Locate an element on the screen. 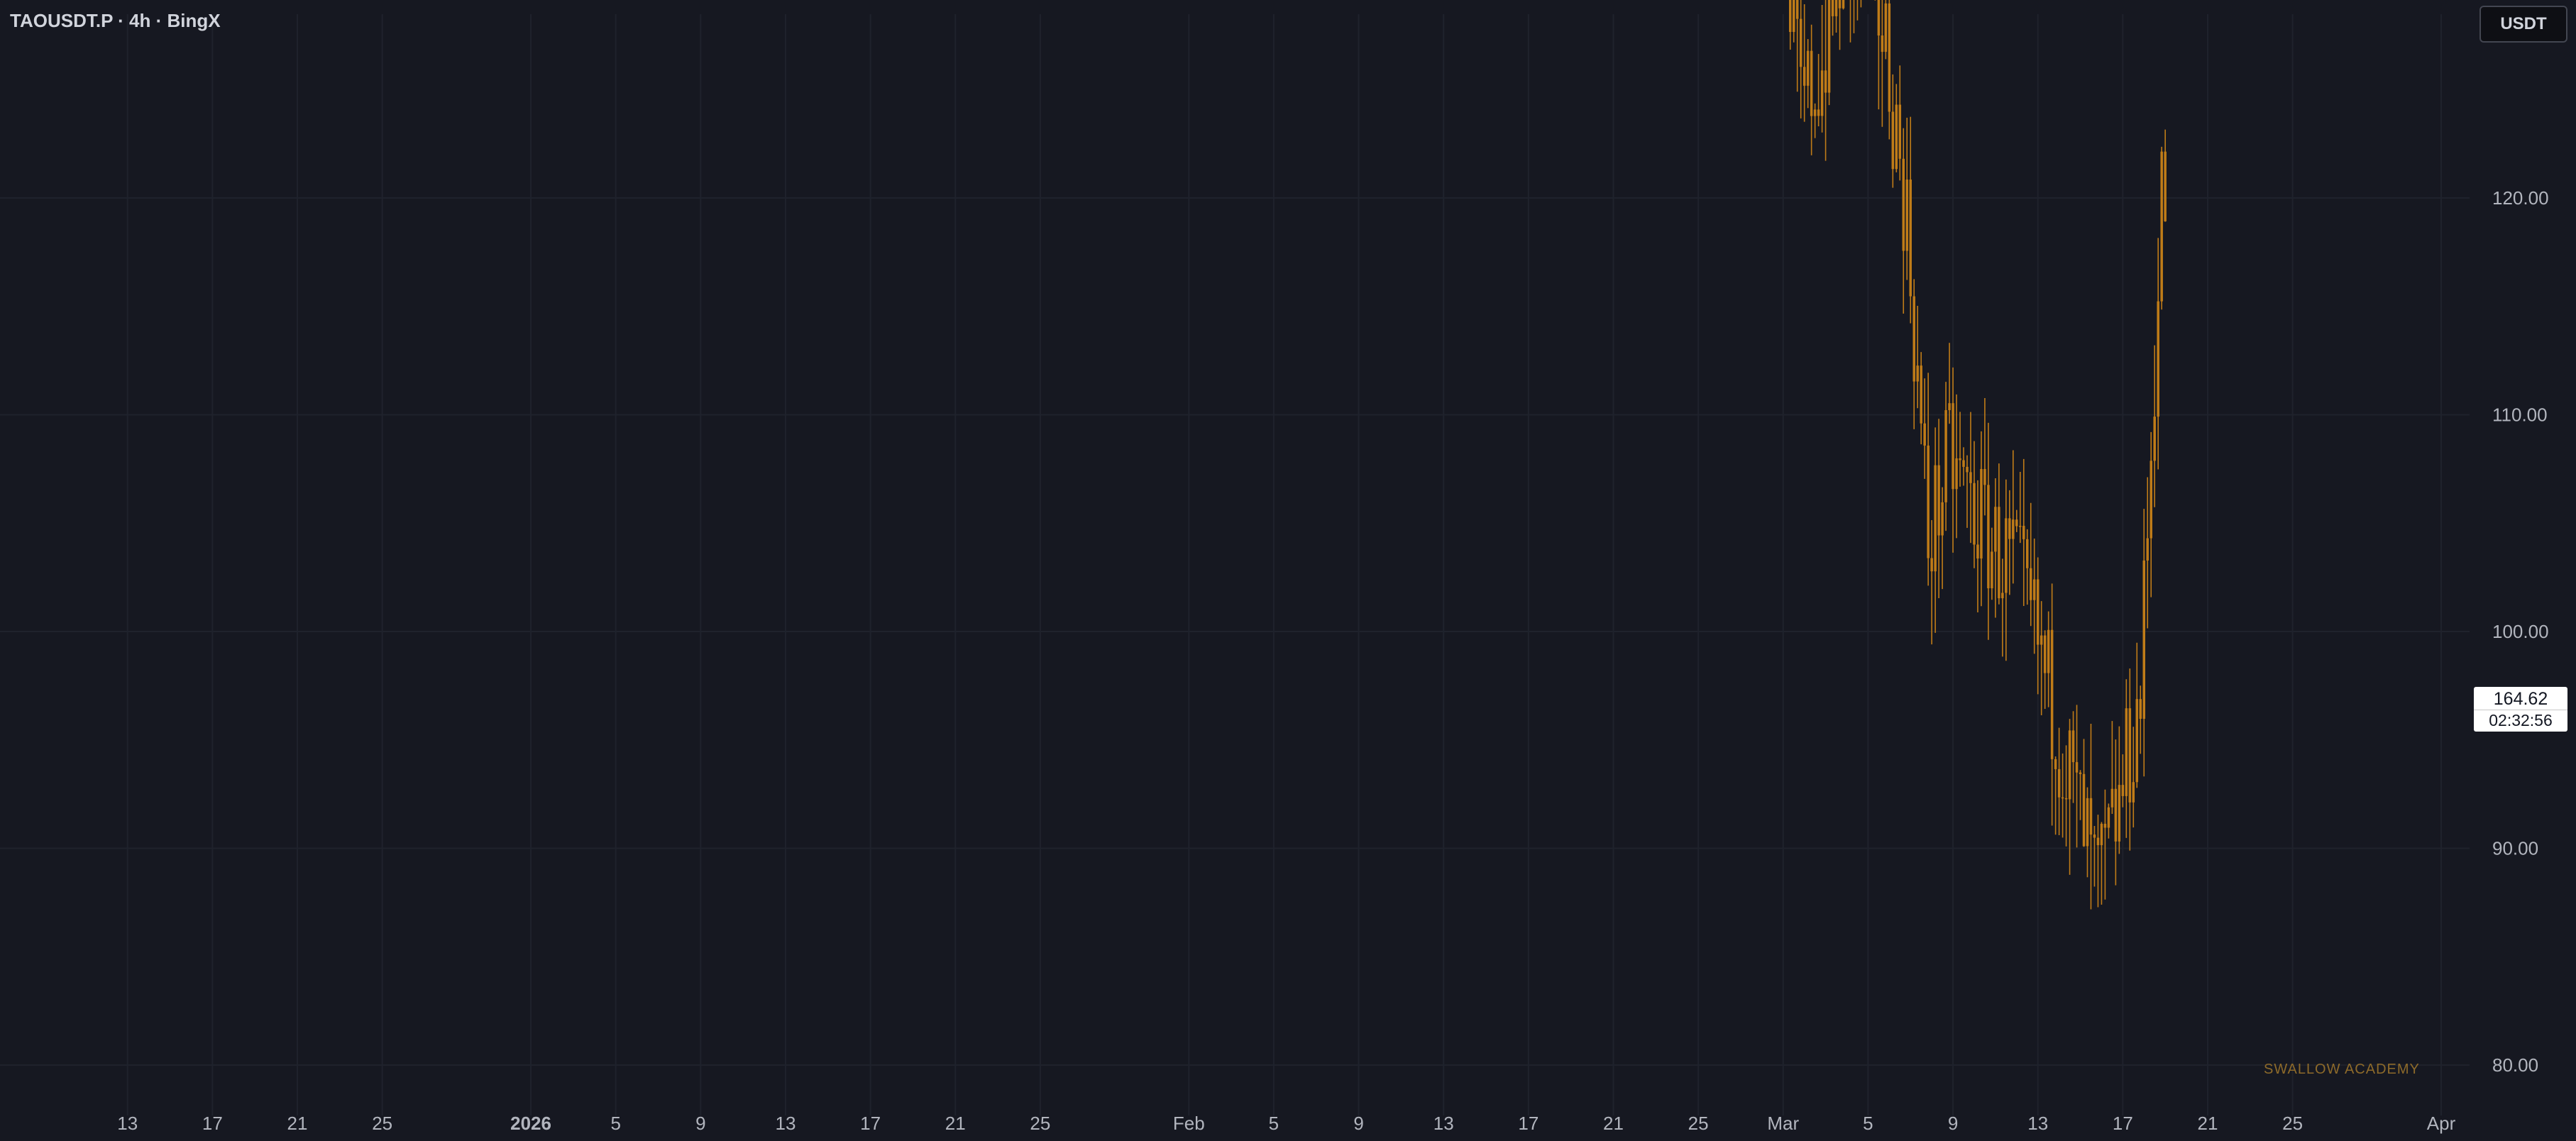 The image size is (2576, 1141). symbol-title: TAOUSDT.P · 4h · BingX is located at coordinates (115, 20).